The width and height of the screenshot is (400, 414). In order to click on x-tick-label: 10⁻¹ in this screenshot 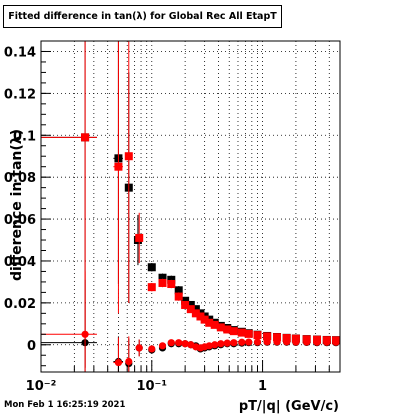, I will do `click(151, 386)`.